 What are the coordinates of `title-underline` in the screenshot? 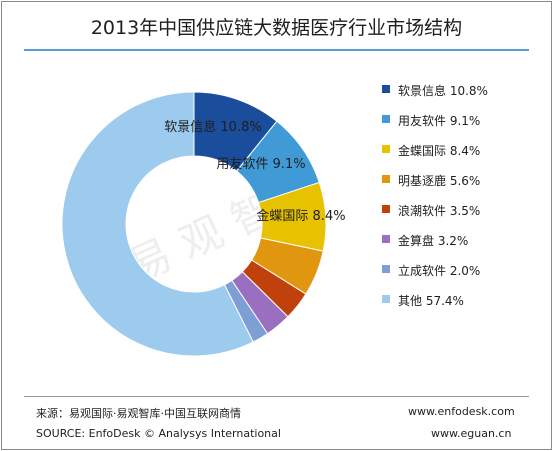 It's located at (276, 50).